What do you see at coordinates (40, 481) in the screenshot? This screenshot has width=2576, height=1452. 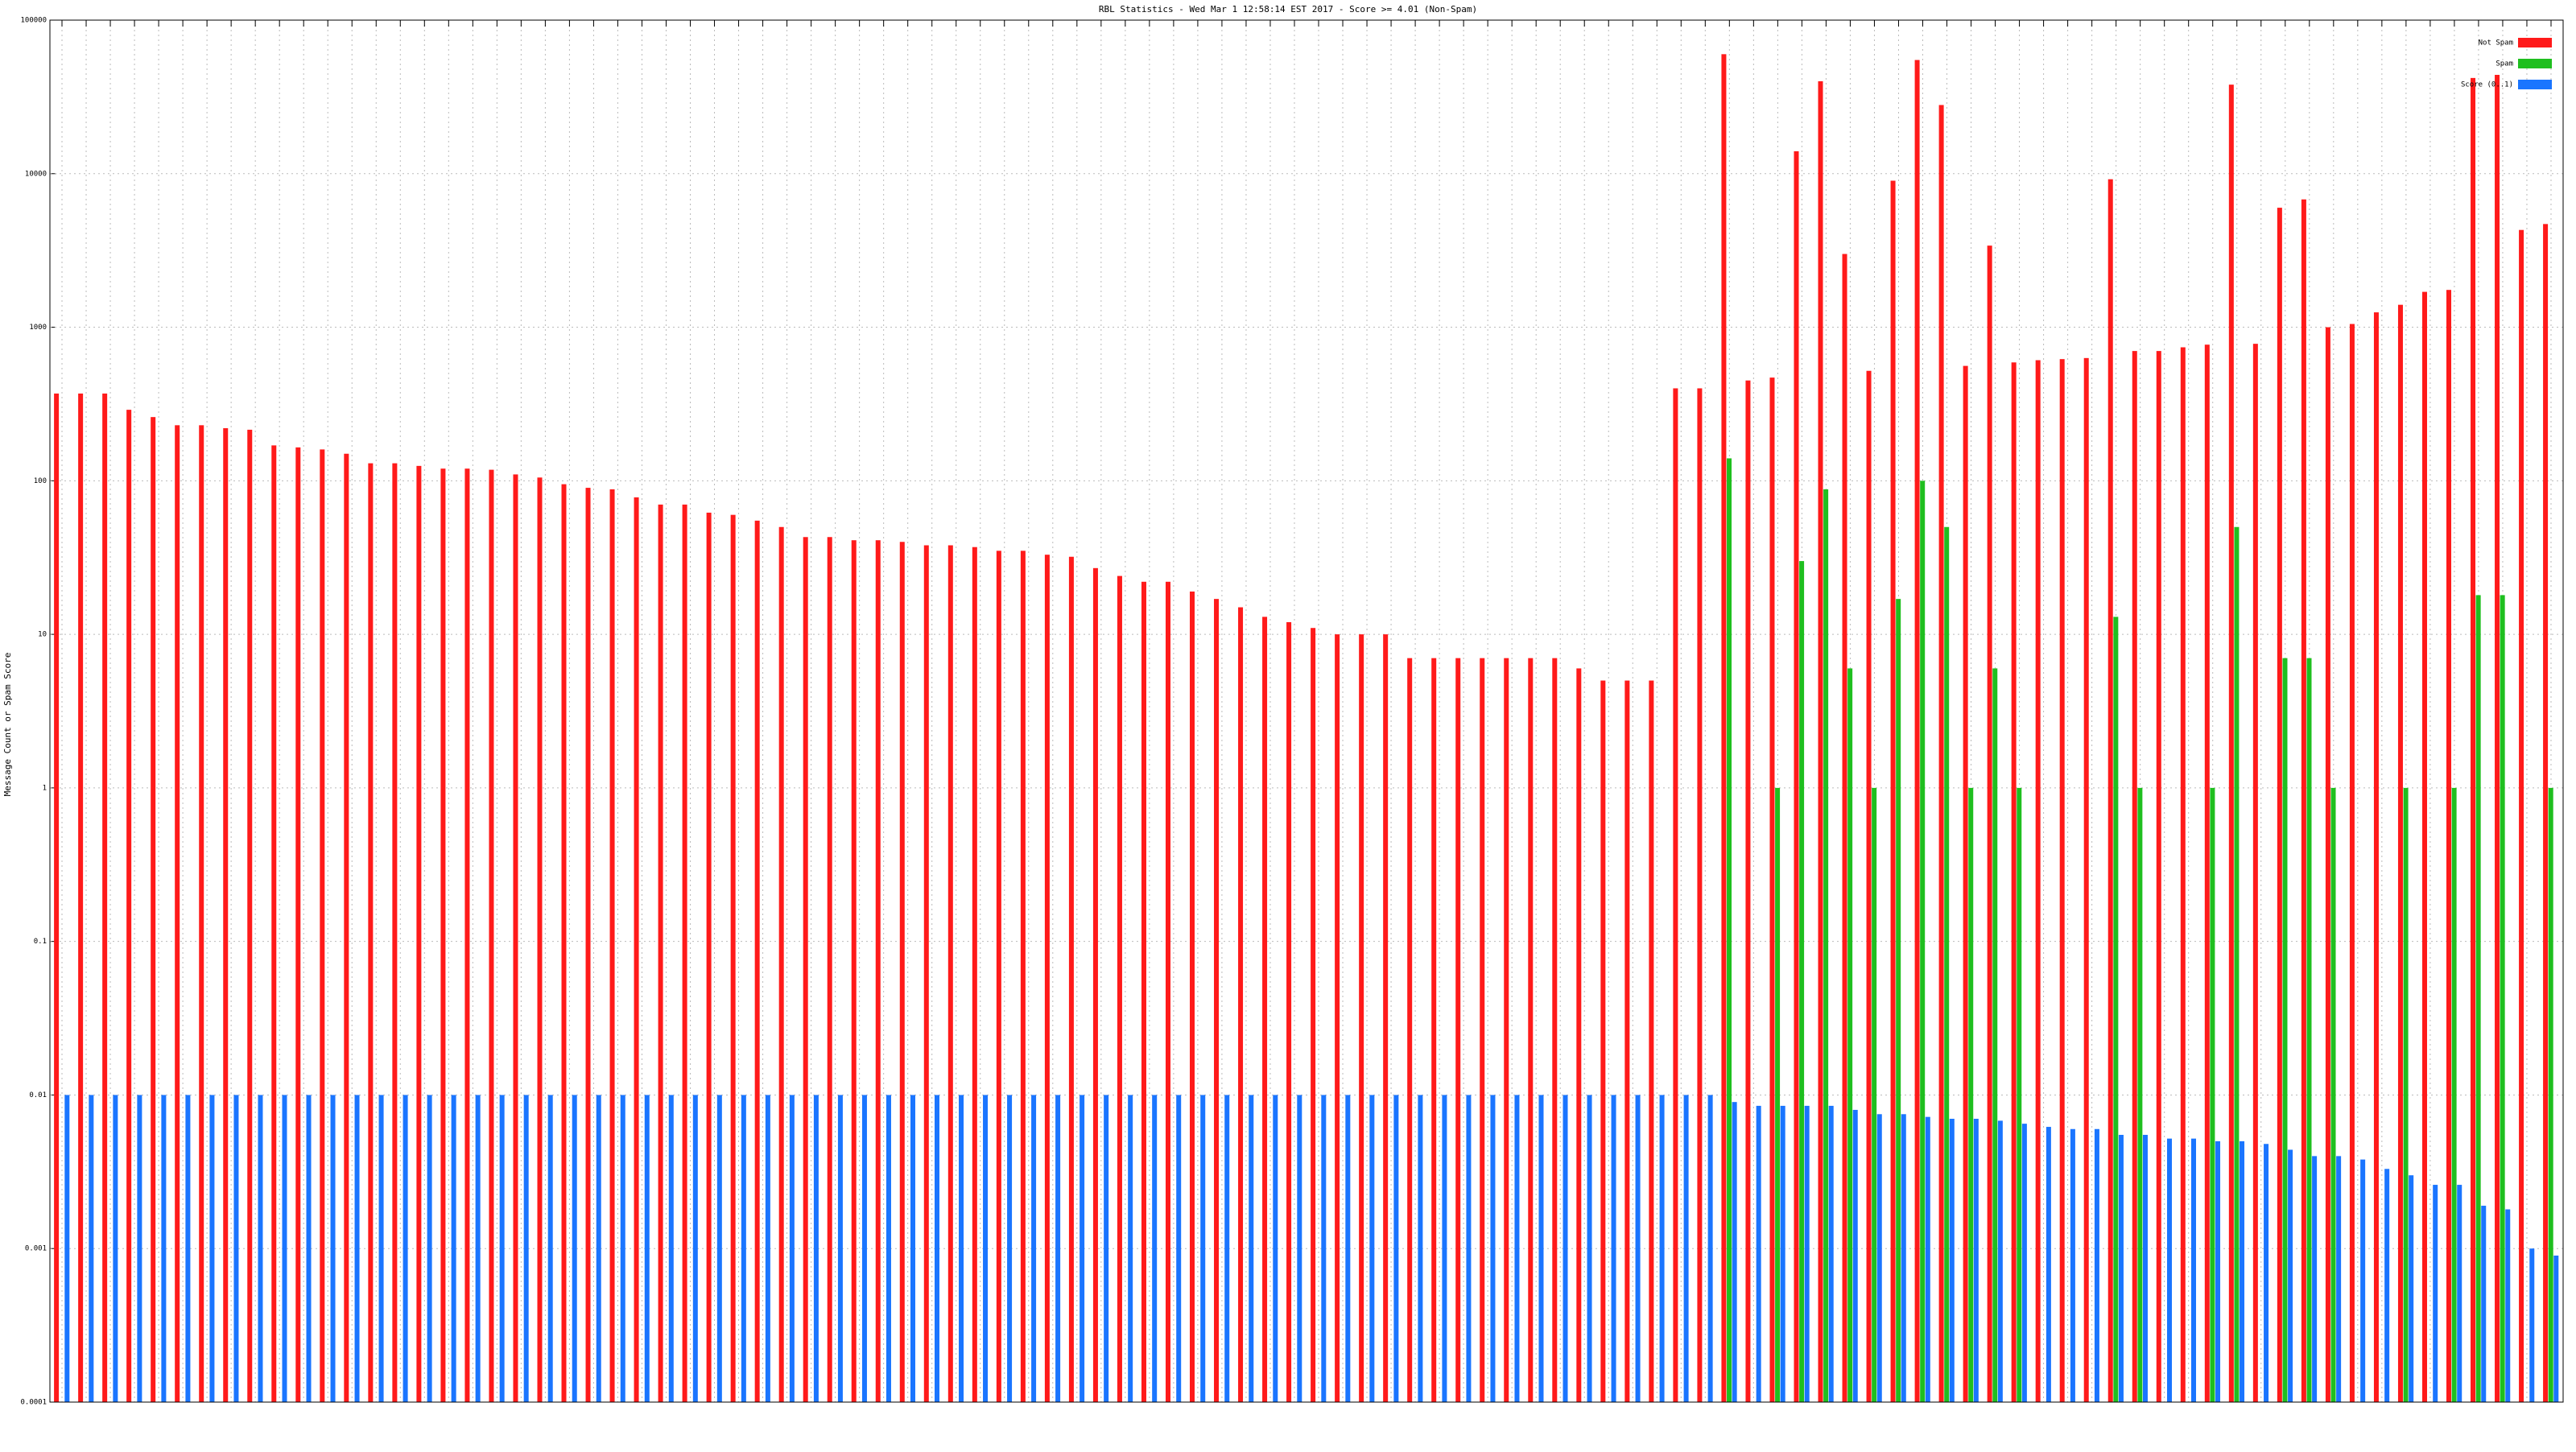 I see `y-tick-label: 100` at bounding box center [40, 481].